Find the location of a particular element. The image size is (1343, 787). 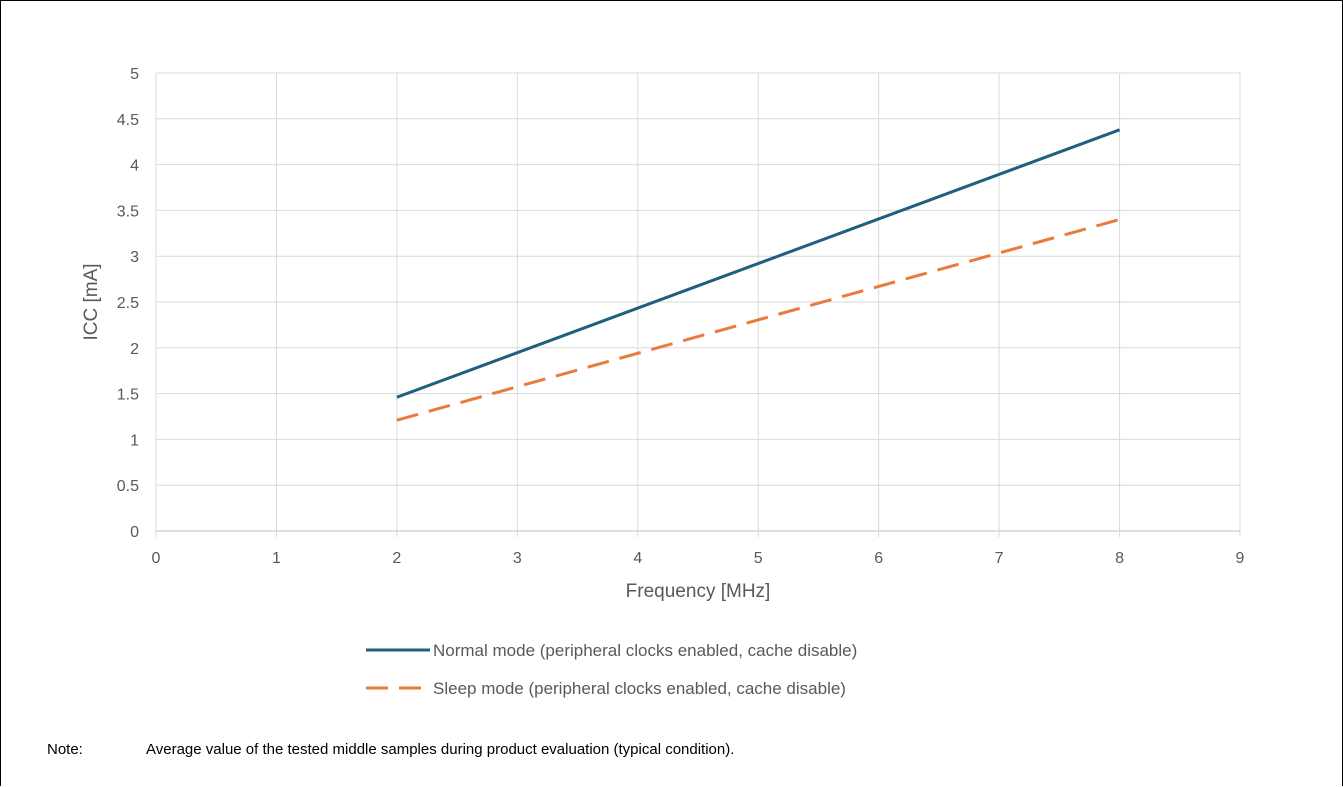

x-tick-label: 7 is located at coordinates (999, 558).